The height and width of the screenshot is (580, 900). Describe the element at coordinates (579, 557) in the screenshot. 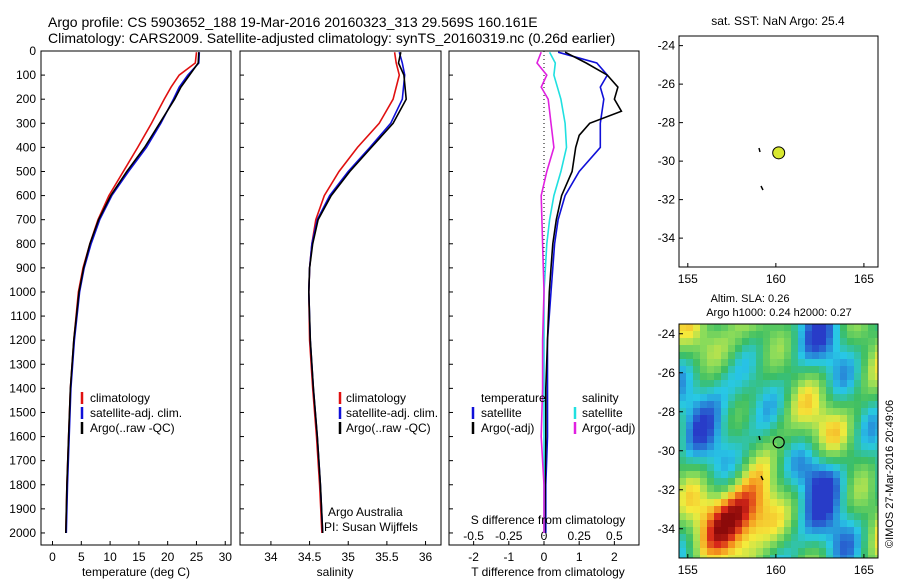

I see `x-tick-label: 1` at that location.